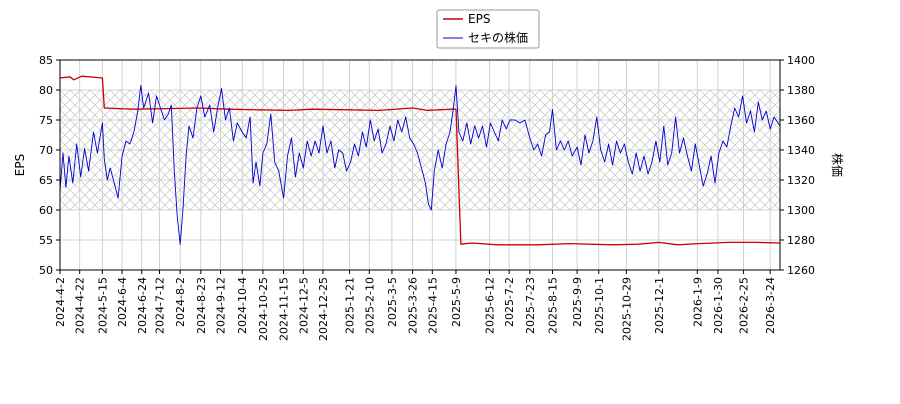 This screenshot has width=900, height=404. Describe the element at coordinates (801, 210) in the screenshot. I see `right-tick-label: 1300` at that location.